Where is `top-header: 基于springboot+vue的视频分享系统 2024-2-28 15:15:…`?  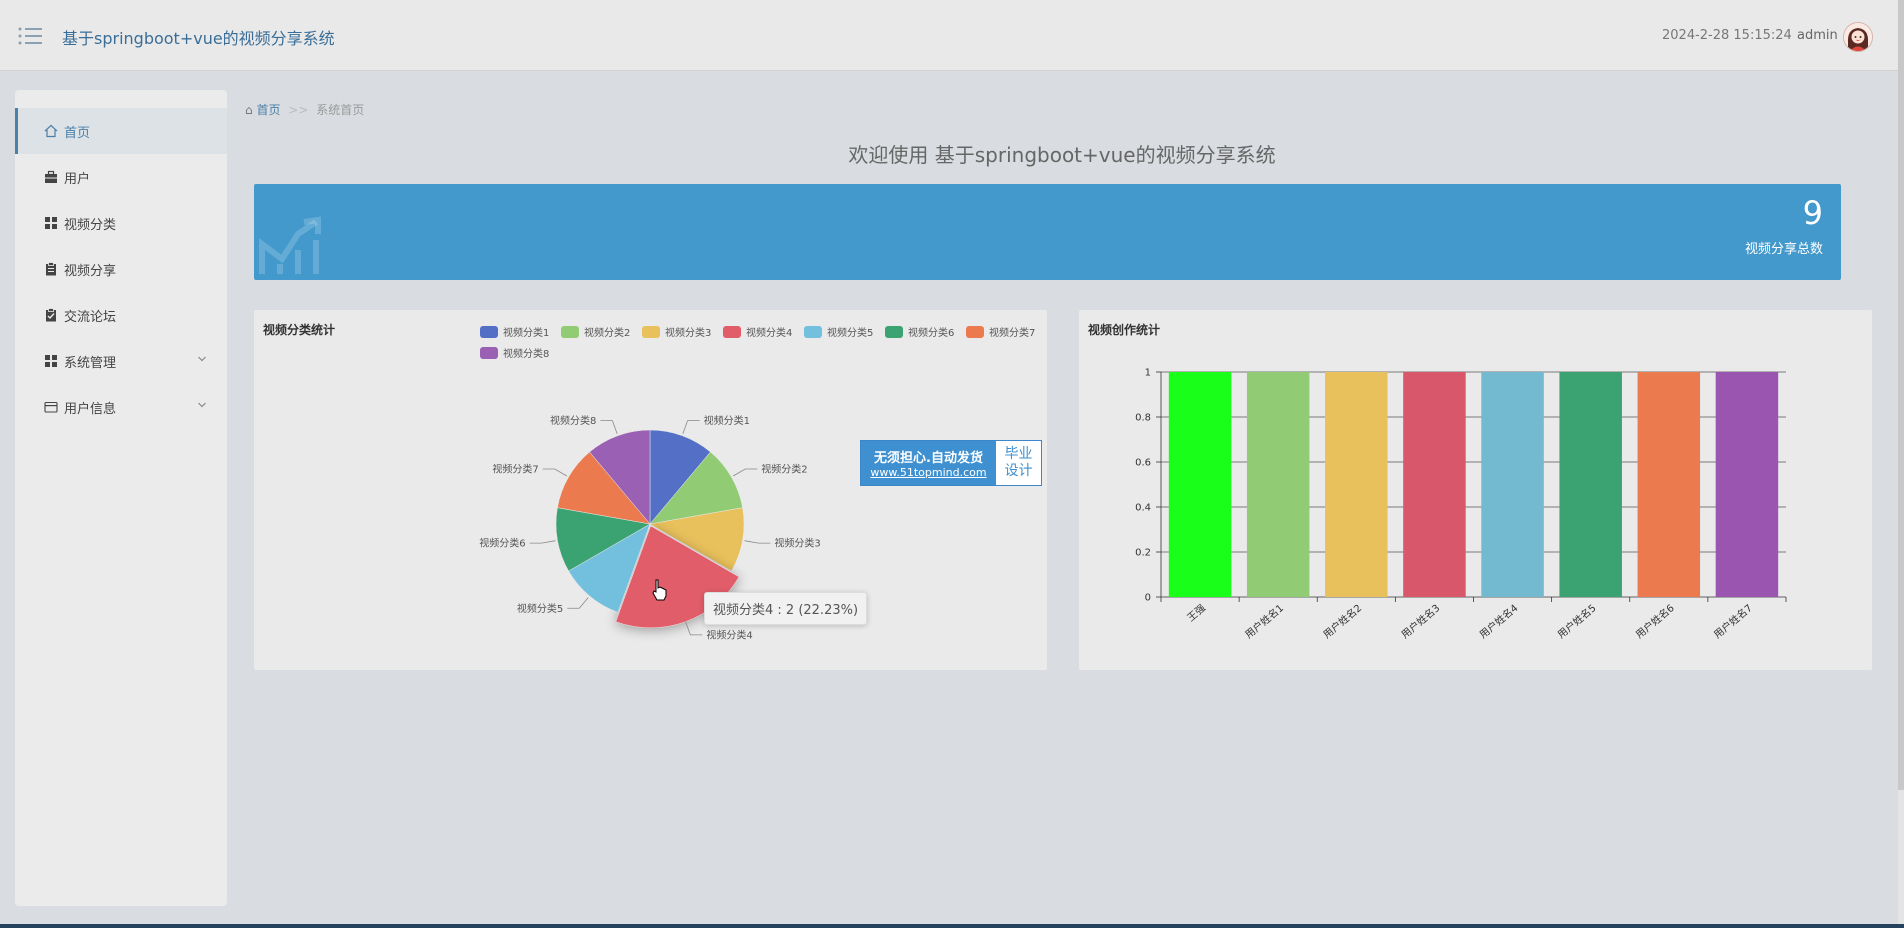 top-header: 基于springboot+vue的视频分享系统 2024-2-28 15:15:… is located at coordinates (952, 35).